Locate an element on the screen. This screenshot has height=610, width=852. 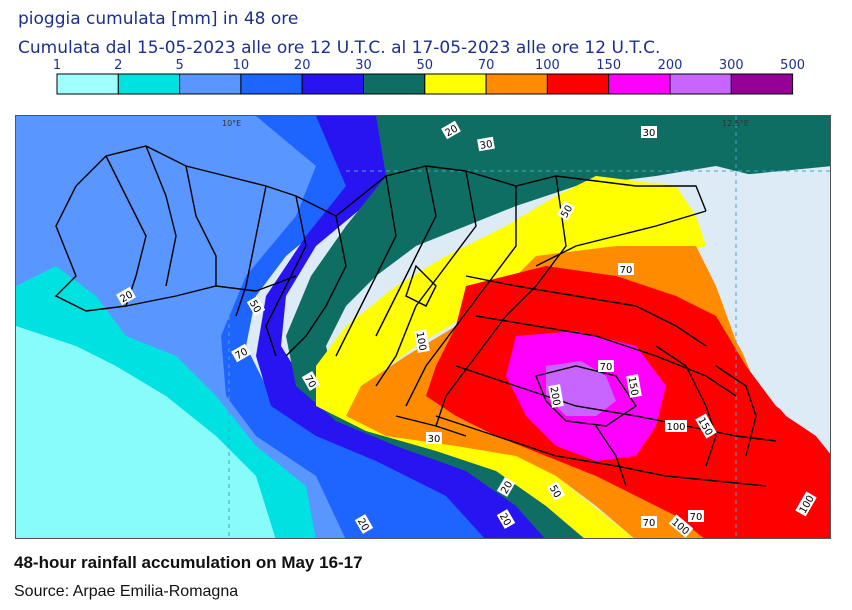
scale-tick-label: 300 is located at coordinates (731, 65).